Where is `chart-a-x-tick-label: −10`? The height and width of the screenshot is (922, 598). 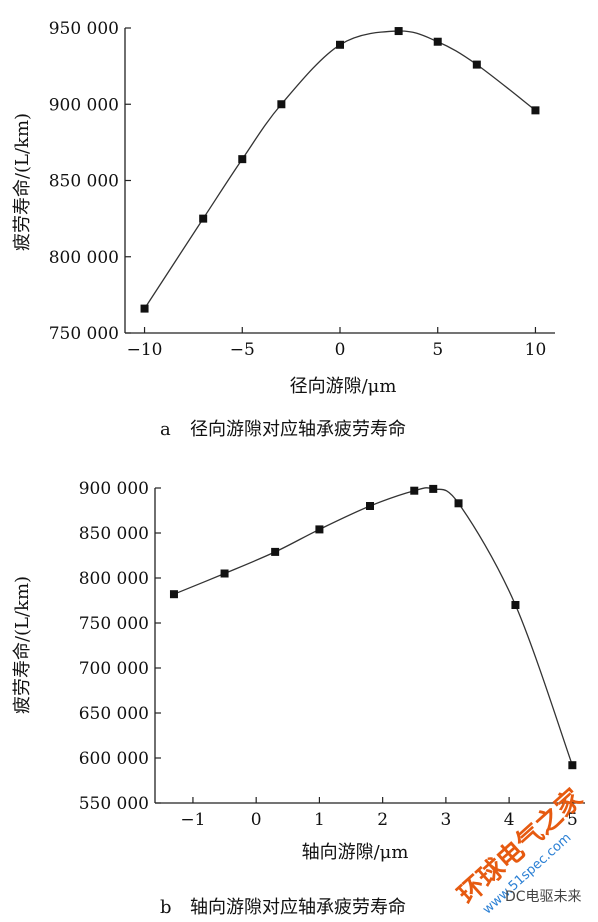
chart-a-x-tick-label: −10 is located at coordinates (145, 350).